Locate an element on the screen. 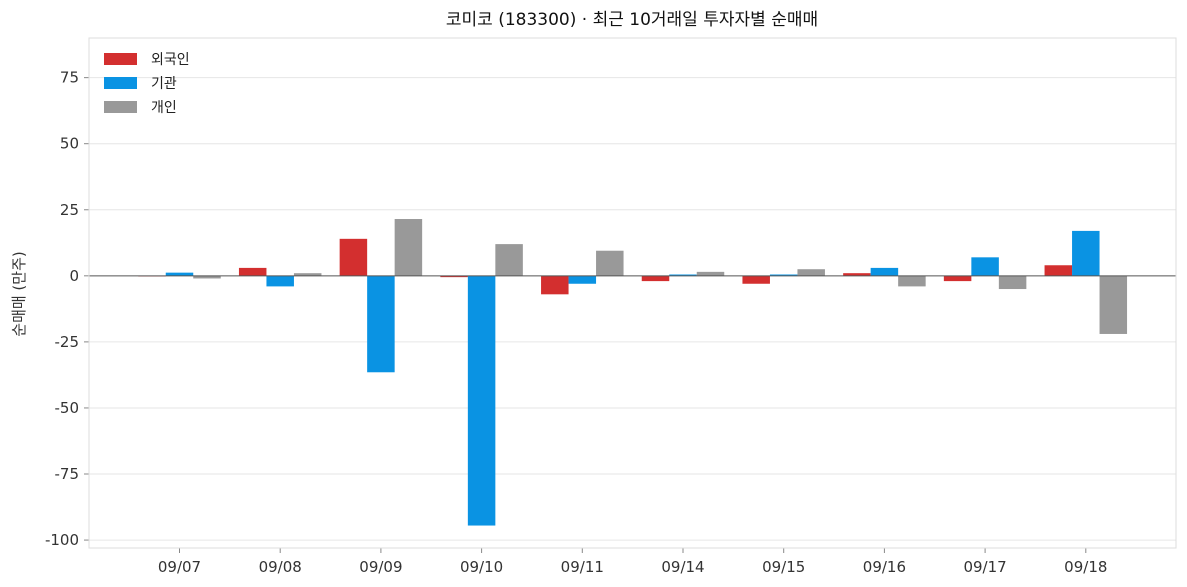 The width and height of the screenshot is (1187, 587). legend-label: 기관 is located at coordinates (164, 84).